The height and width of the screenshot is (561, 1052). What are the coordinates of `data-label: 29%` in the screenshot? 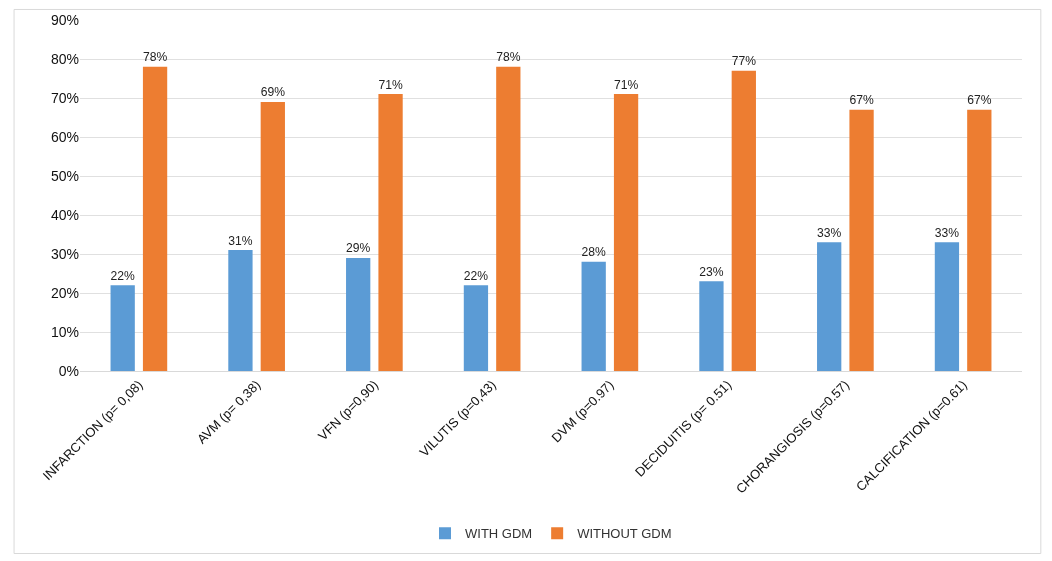 It's located at (358, 248).